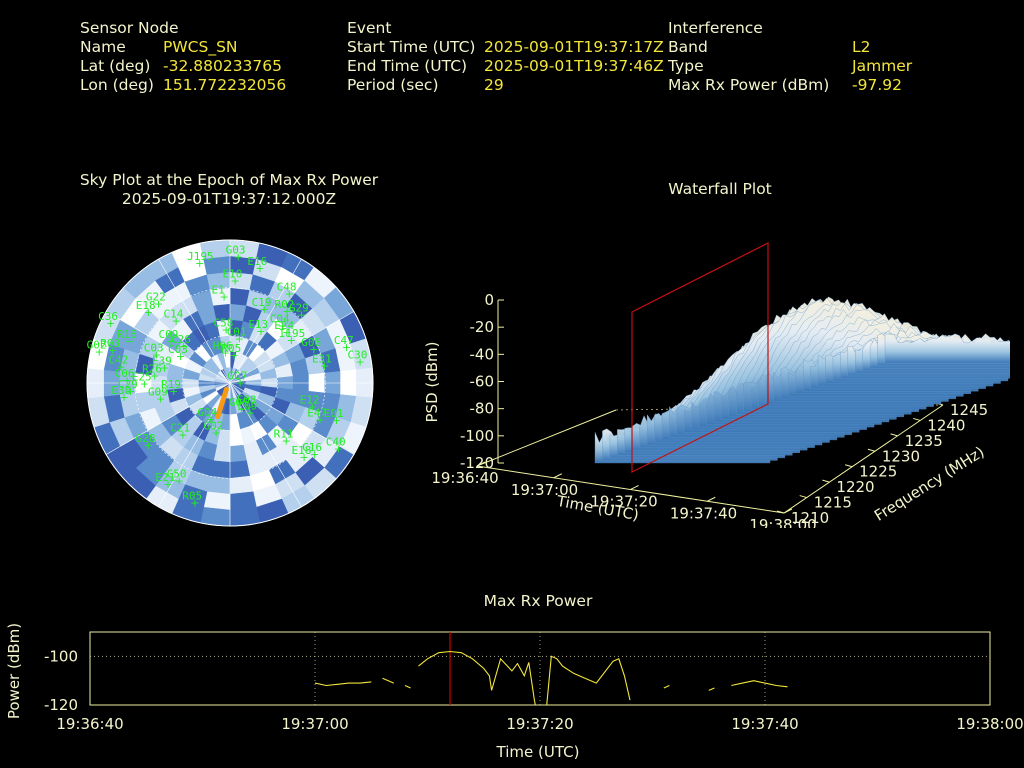 The width and height of the screenshot is (1024, 768). I want to click on satellite-marker: +C30, so click(358, 359).